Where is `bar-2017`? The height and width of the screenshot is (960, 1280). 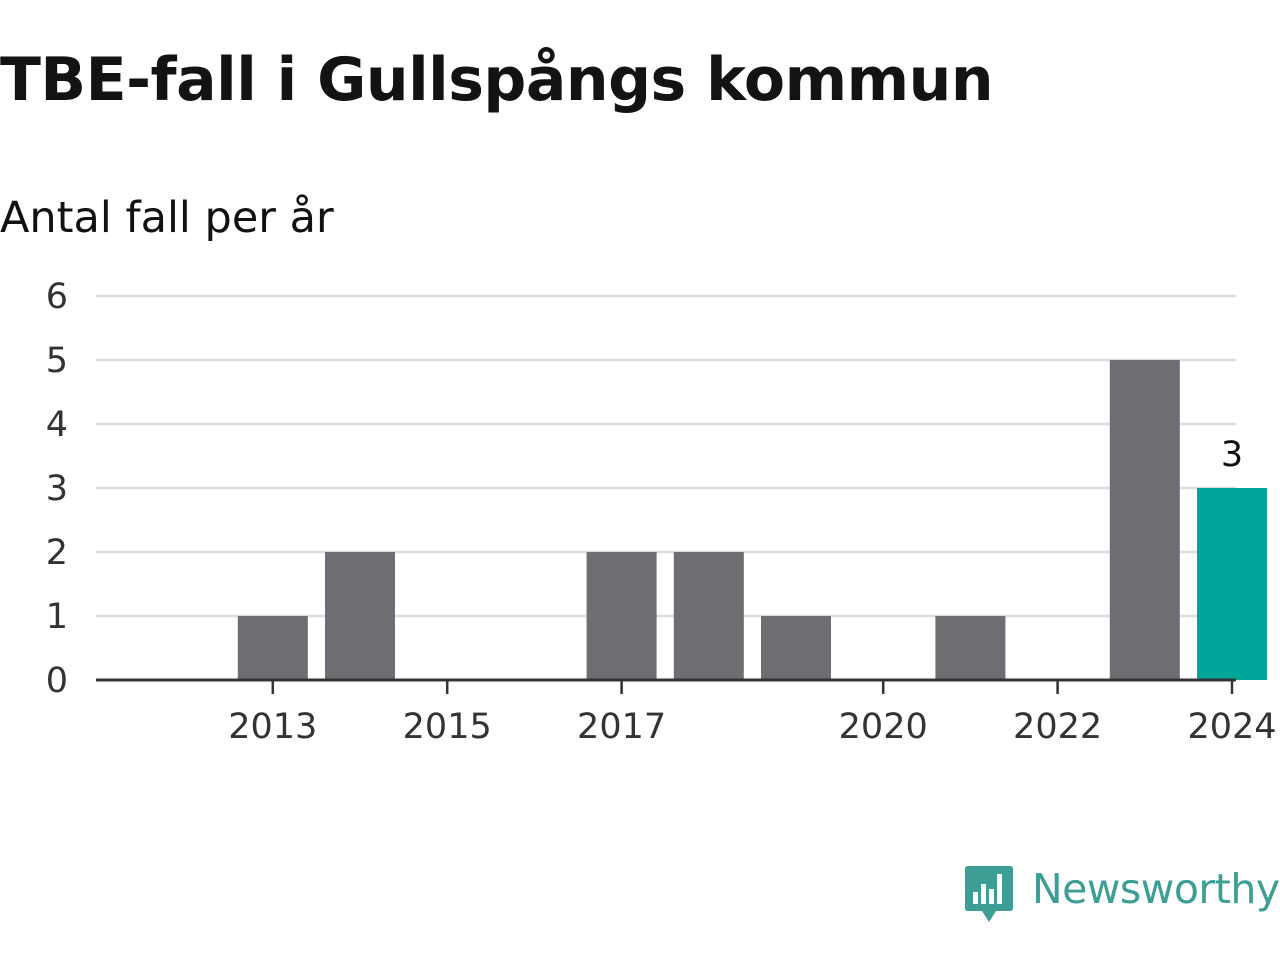
bar-2017 is located at coordinates (621, 616).